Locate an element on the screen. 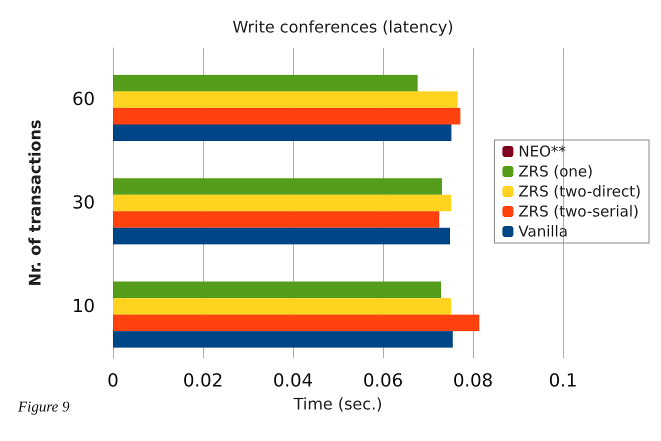 The height and width of the screenshot is (441, 661). x-axis-title: Time (sec.) is located at coordinates (337, 404).